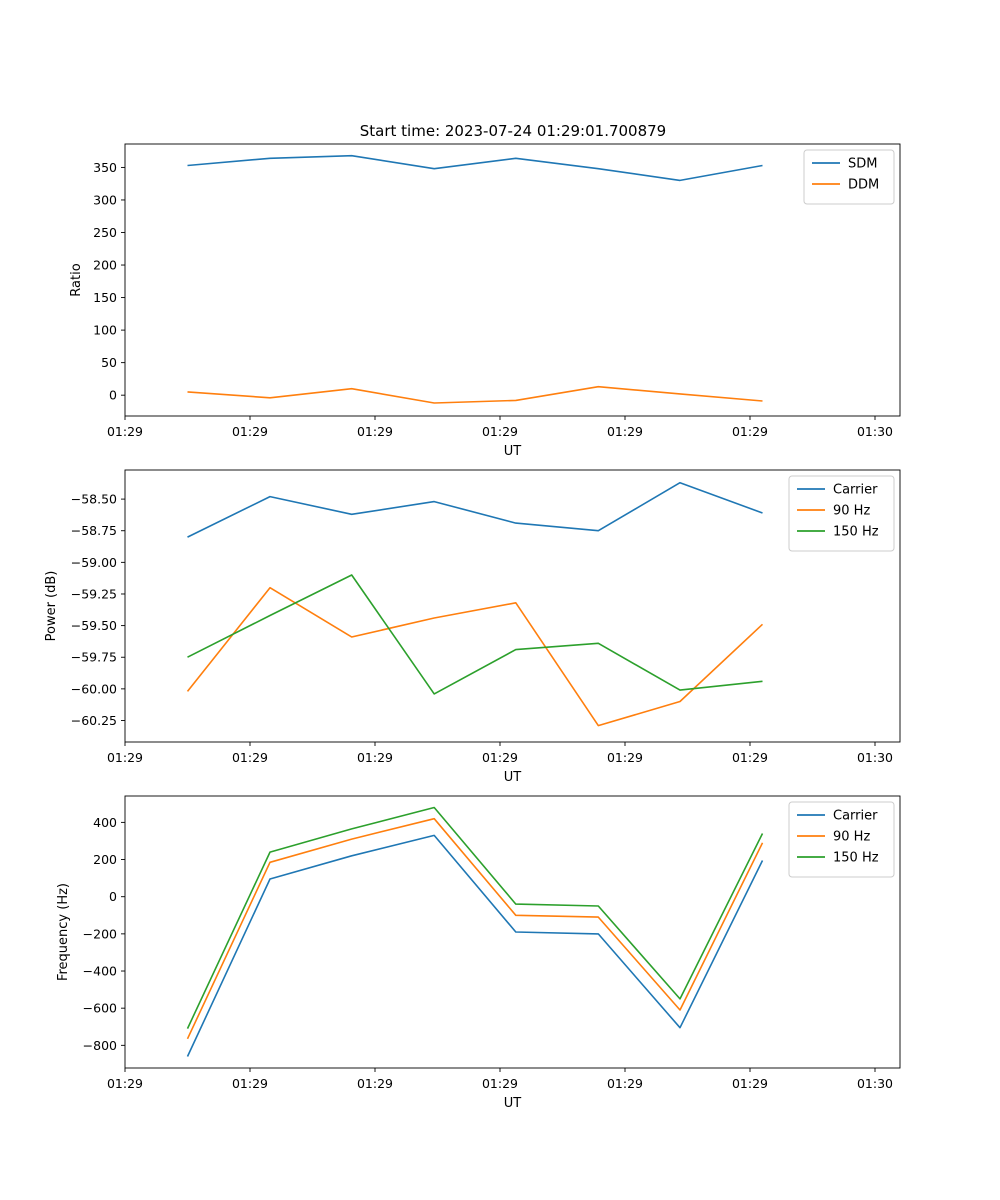 The width and height of the screenshot is (1000, 1200). Describe the element at coordinates (863, 185) in the screenshot. I see `legend-label: DDM` at that location.